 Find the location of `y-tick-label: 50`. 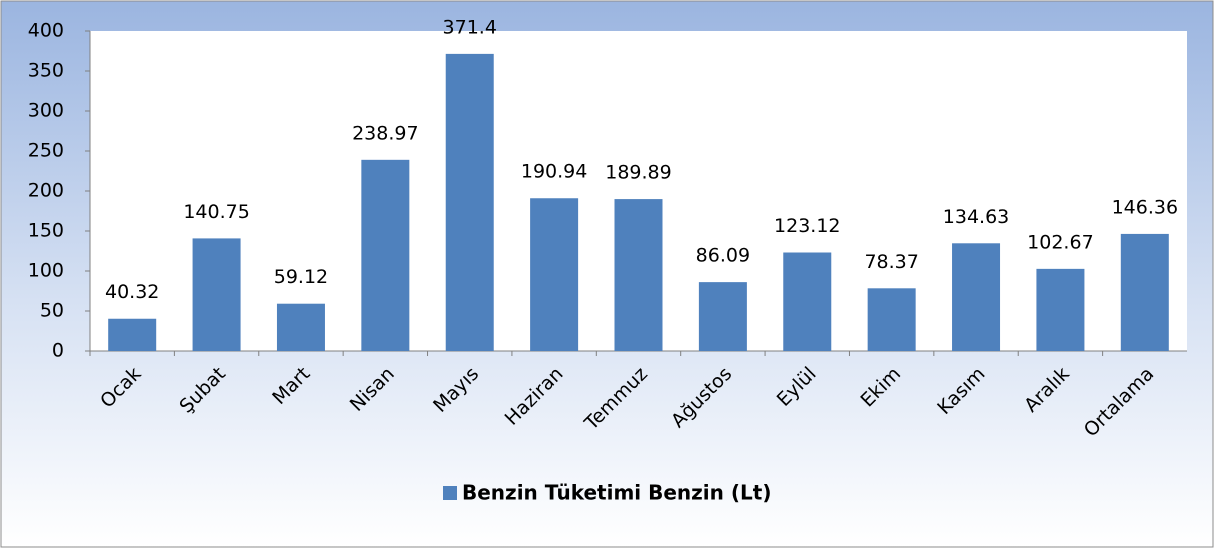

y-tick-label: 50 is located at coordinates (52, 311).